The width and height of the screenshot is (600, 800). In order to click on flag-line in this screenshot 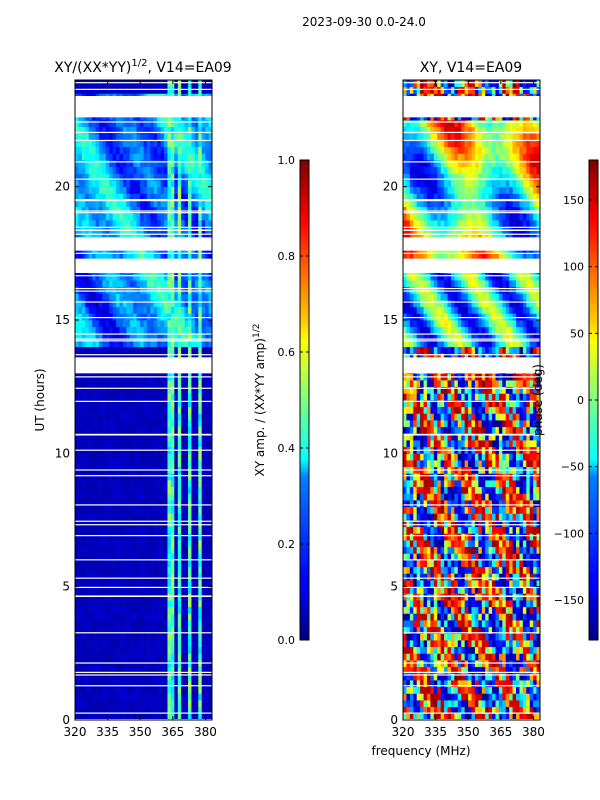, I will do `click(143, 355)`.